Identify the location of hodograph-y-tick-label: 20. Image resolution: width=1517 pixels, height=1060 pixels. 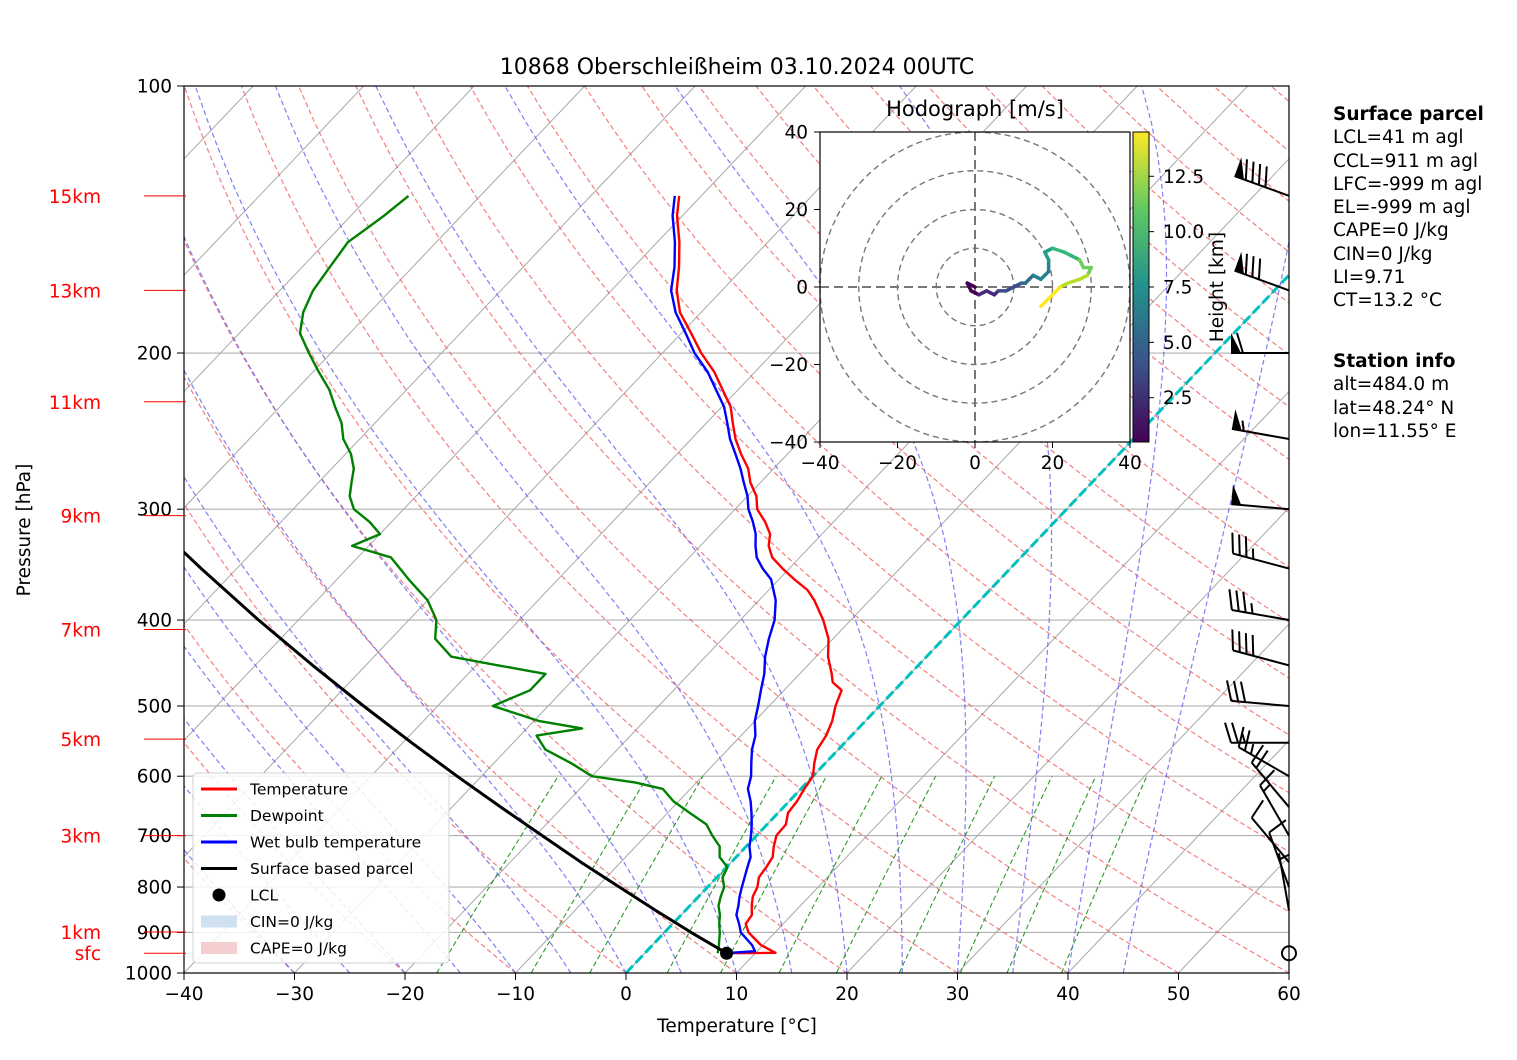
(796, 210).